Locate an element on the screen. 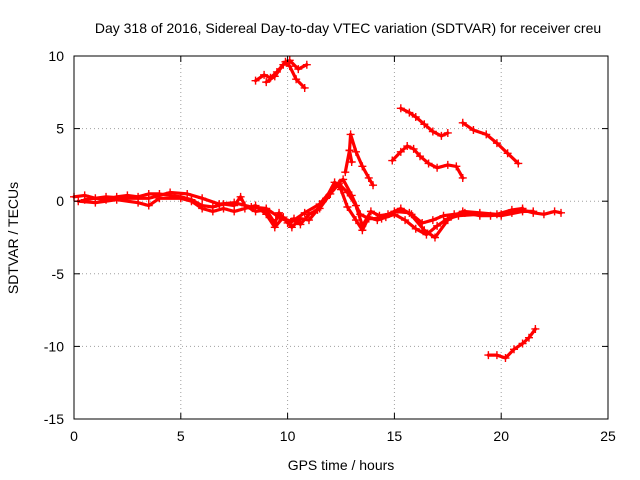 The width and height of the screenshot is (640, 480). y-axis-title: SDTVAR / TECUs is located at coordinates (13, 238).